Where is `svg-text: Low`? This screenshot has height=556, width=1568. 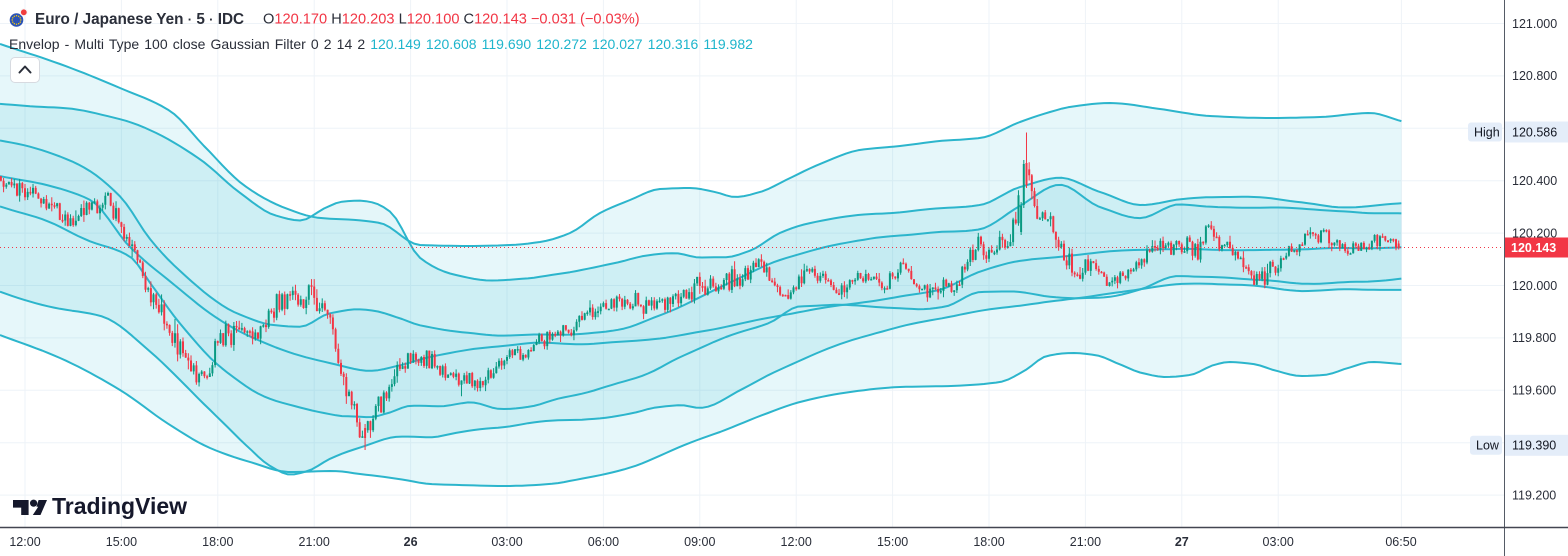
svg-text: Low is located at coordinates (1488, 446).